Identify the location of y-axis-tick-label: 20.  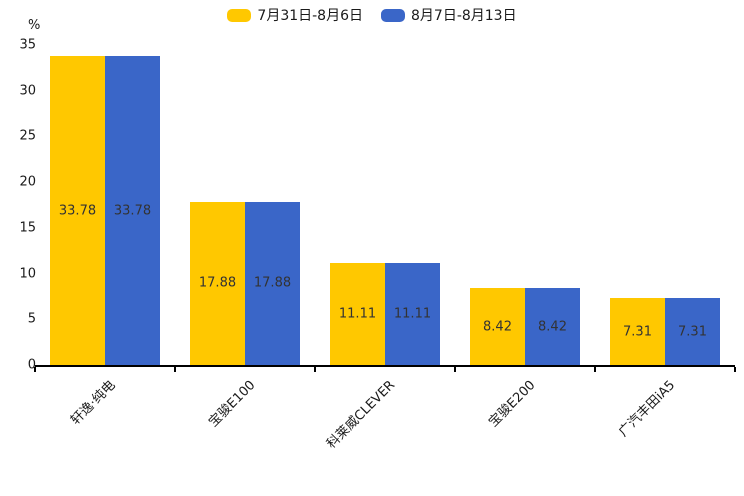
(27, 182).